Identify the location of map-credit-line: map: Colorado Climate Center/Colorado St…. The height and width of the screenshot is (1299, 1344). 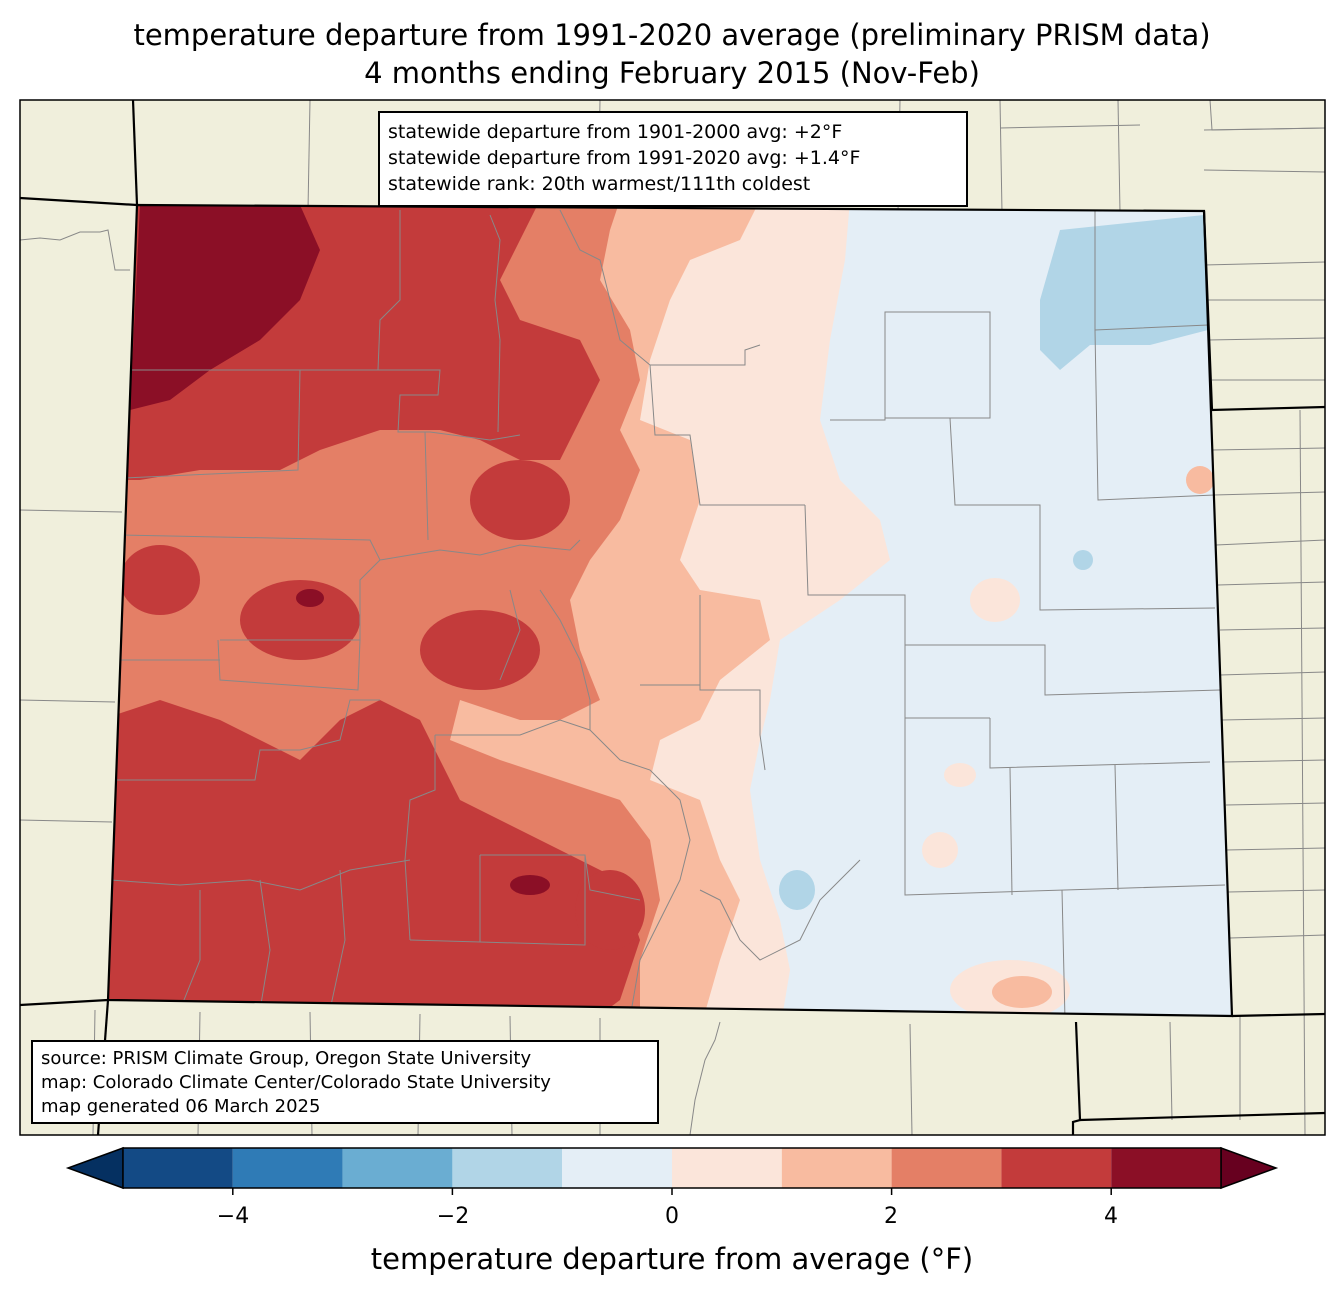
(296, 1082).